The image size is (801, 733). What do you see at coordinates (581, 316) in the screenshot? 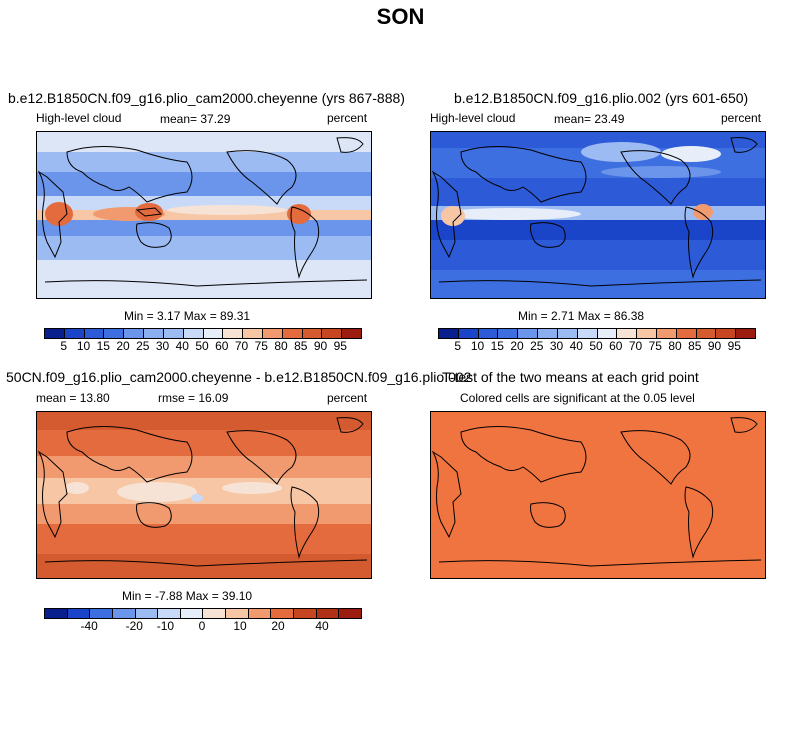
I see `panel-2-stats: Min = 2.71 Max = 86.38` at bounding box center [581, 316].